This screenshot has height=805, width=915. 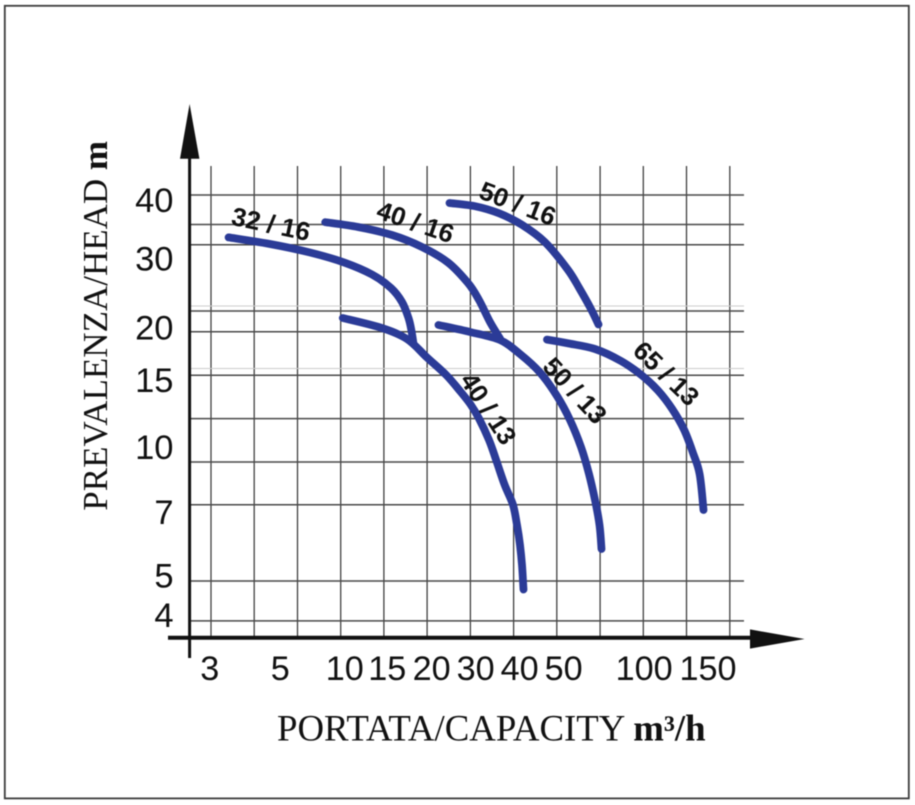 I want to click on svg-text: PREVALENZA/HEAD m, so click(x=95, y=326).